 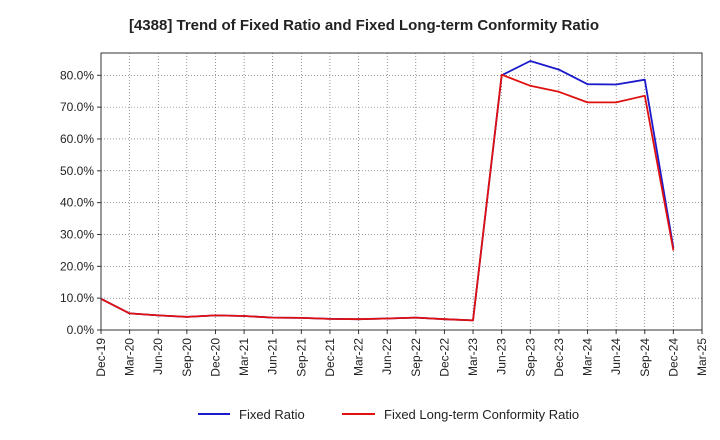 What do you see at coordinates (77, 266) in the screenshot?
I see `y-tick-label: 20.0%` at bounding box center [77, 266].